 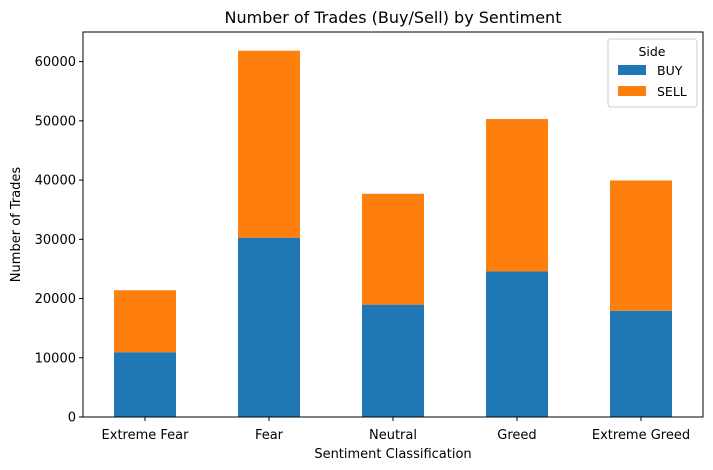 What do you see at coordinates (517, 195) in the screenshot?
I see `bar-sell-greed` at bounding box center [517, 195].